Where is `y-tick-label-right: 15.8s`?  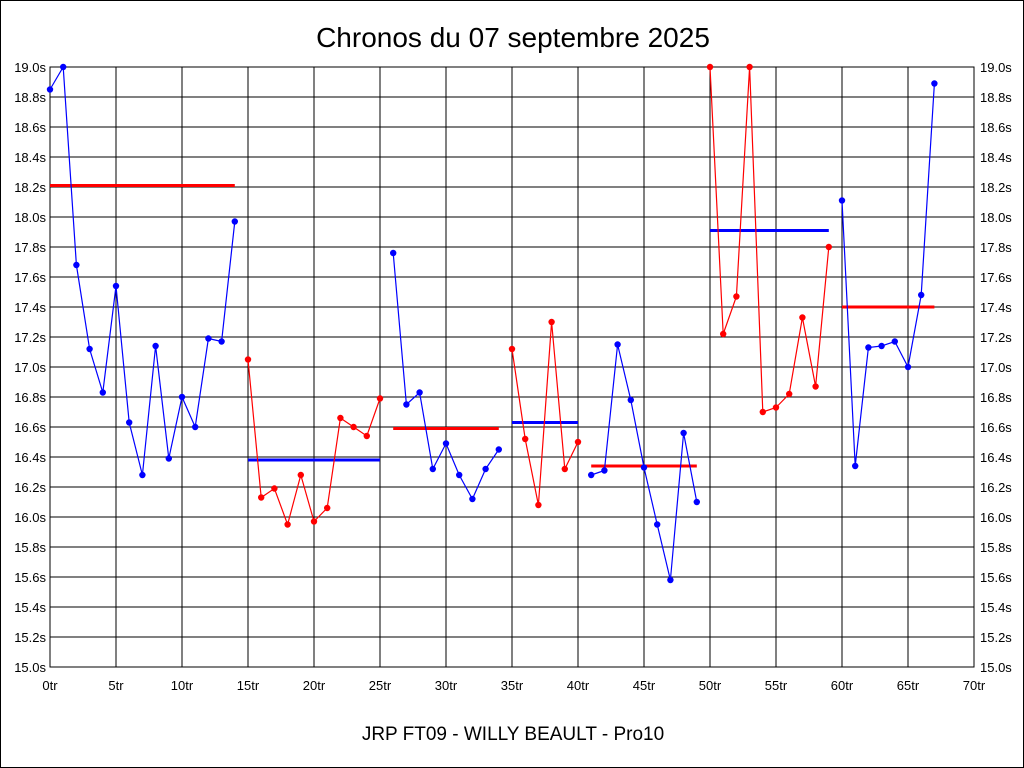
y-tick-label-right: 15.8s is located at coordinates (996, 547).